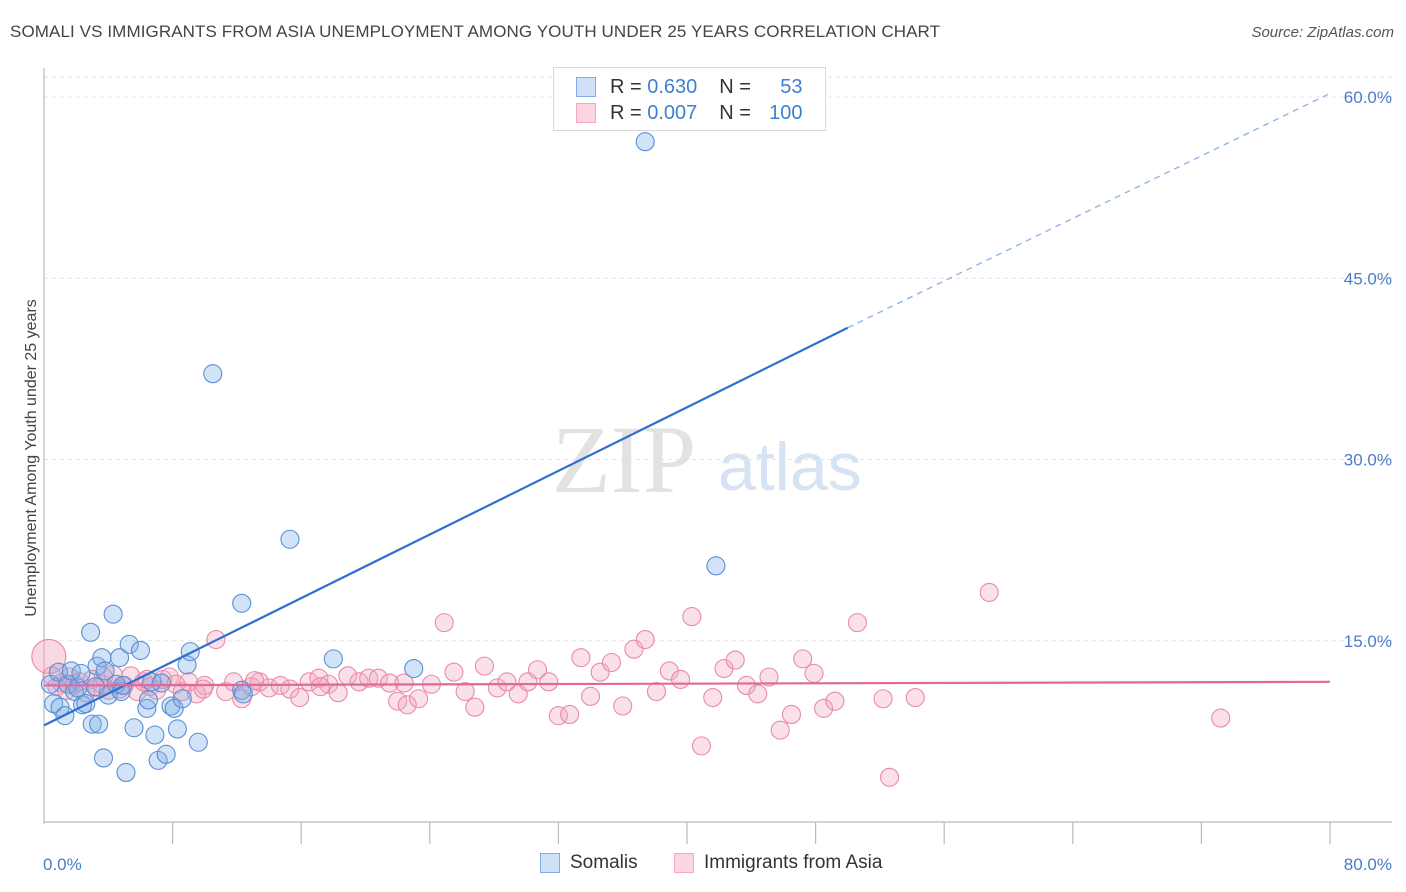 The image size is (1406, 892). Describe the element at coordinates (624, 459) in the screenshot. I see `watermark-zip: ZIP` at that location.